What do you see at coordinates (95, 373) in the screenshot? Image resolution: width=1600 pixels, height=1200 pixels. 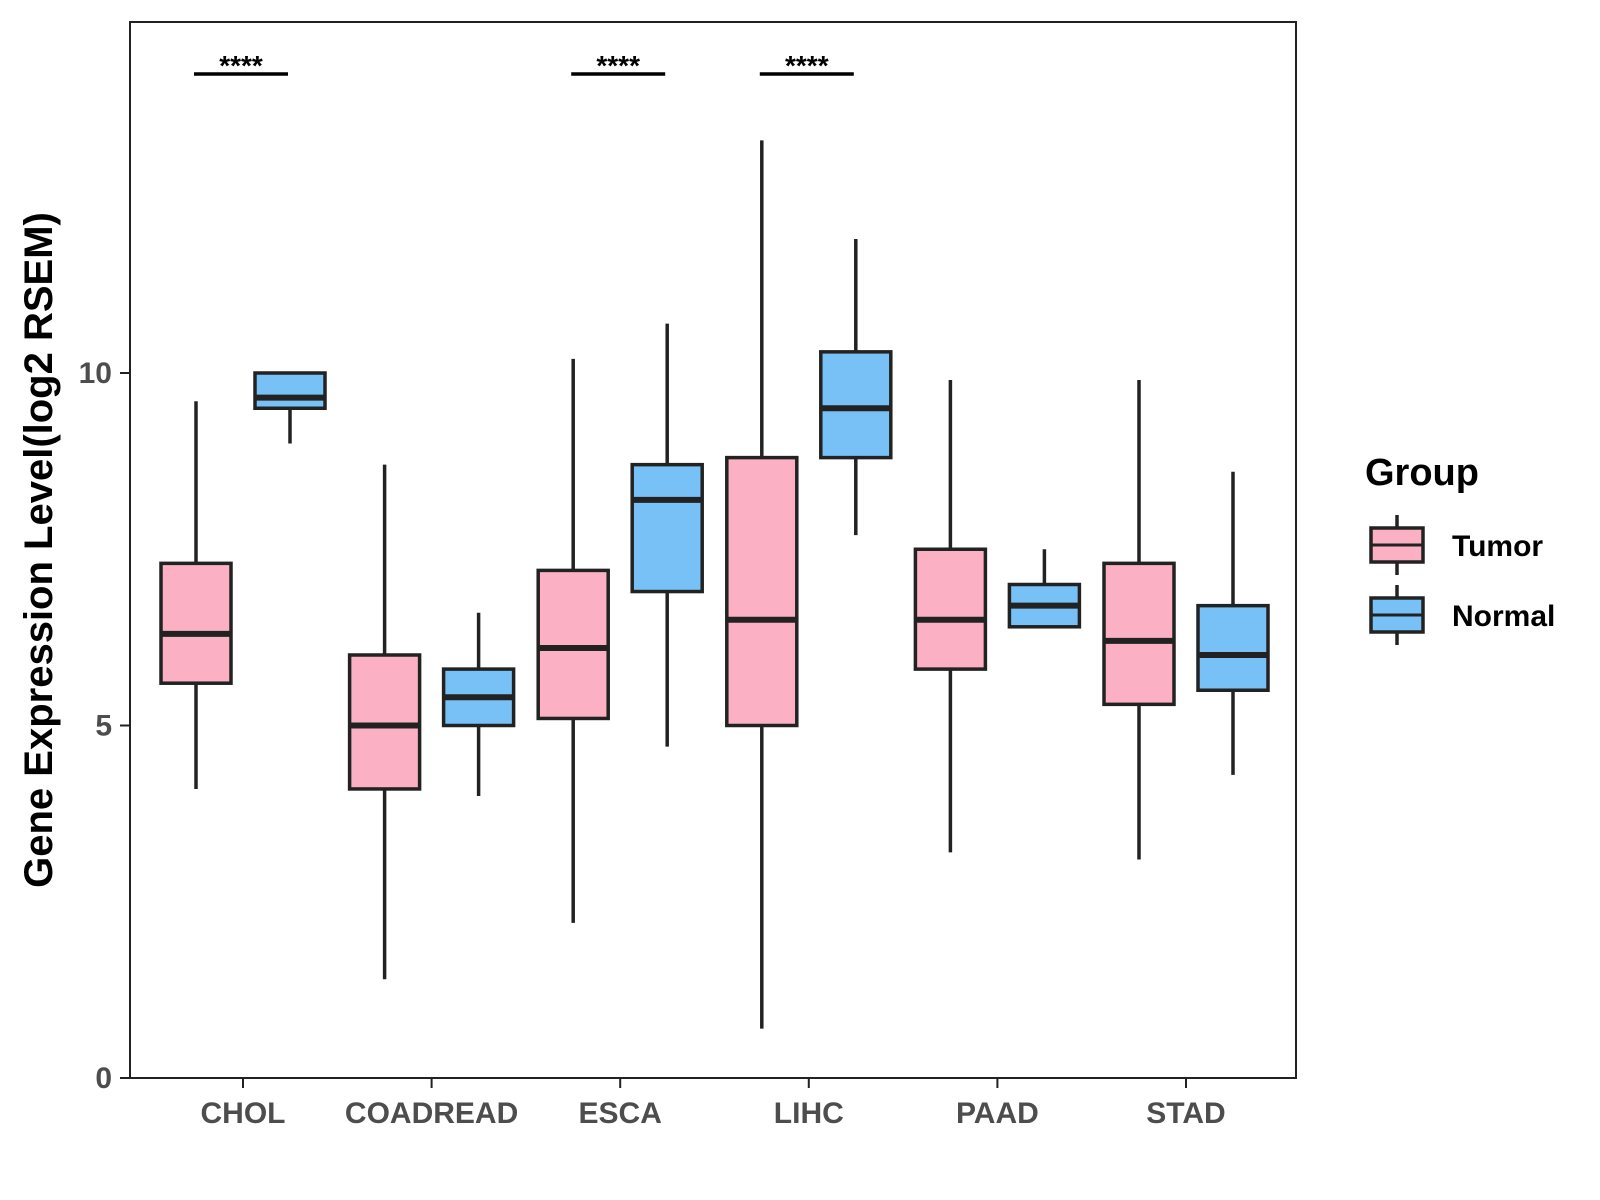 I see `y-tick-label: 10` at bounding box center [95, 373].